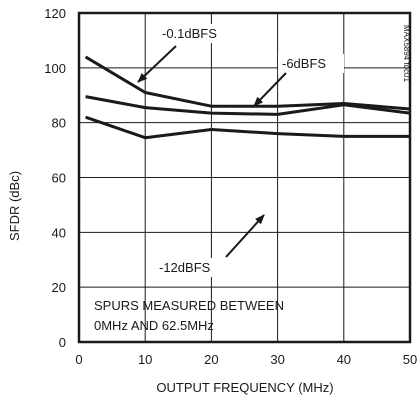  Describe the element at coordinates (14, 206) in the screenshot. I see `y-axis-label: SFDR (dBc)` at that location.